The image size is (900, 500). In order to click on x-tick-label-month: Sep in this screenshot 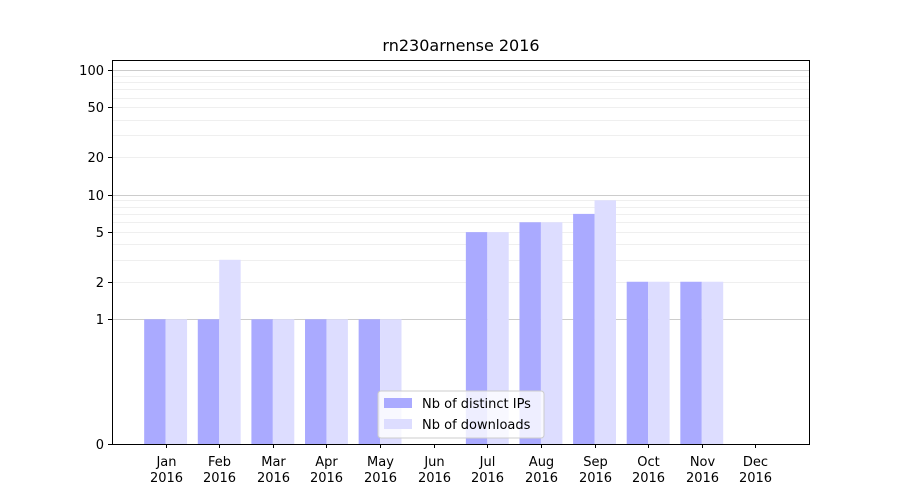, I will do `click(595, 462)`.